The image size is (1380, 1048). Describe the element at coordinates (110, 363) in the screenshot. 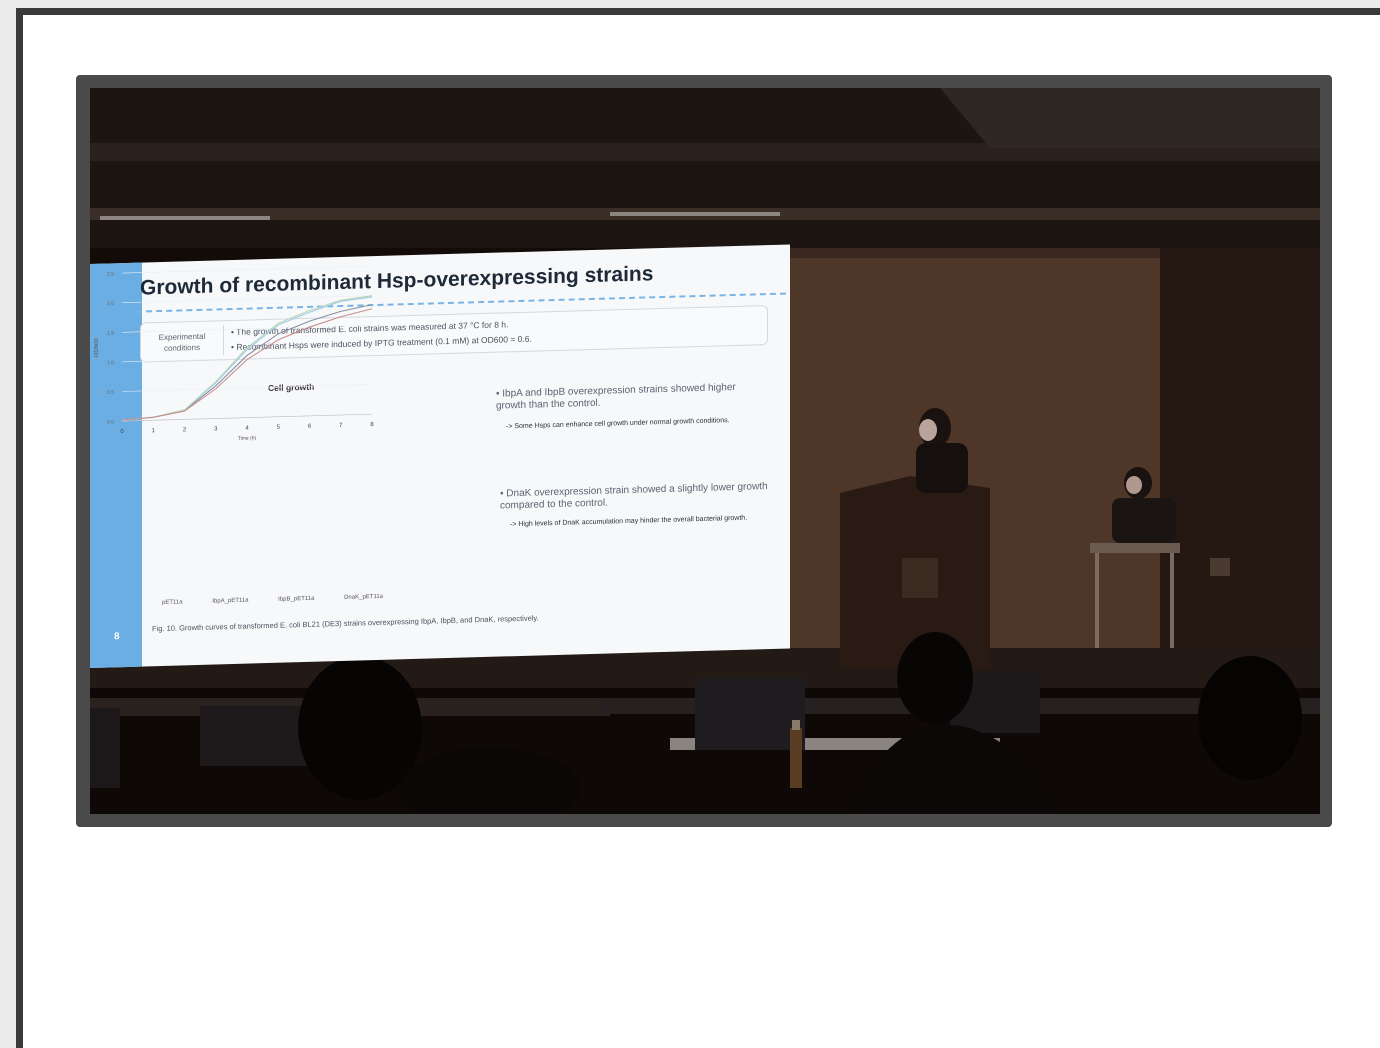

I see `y-tick-label: 1.0` at that location.